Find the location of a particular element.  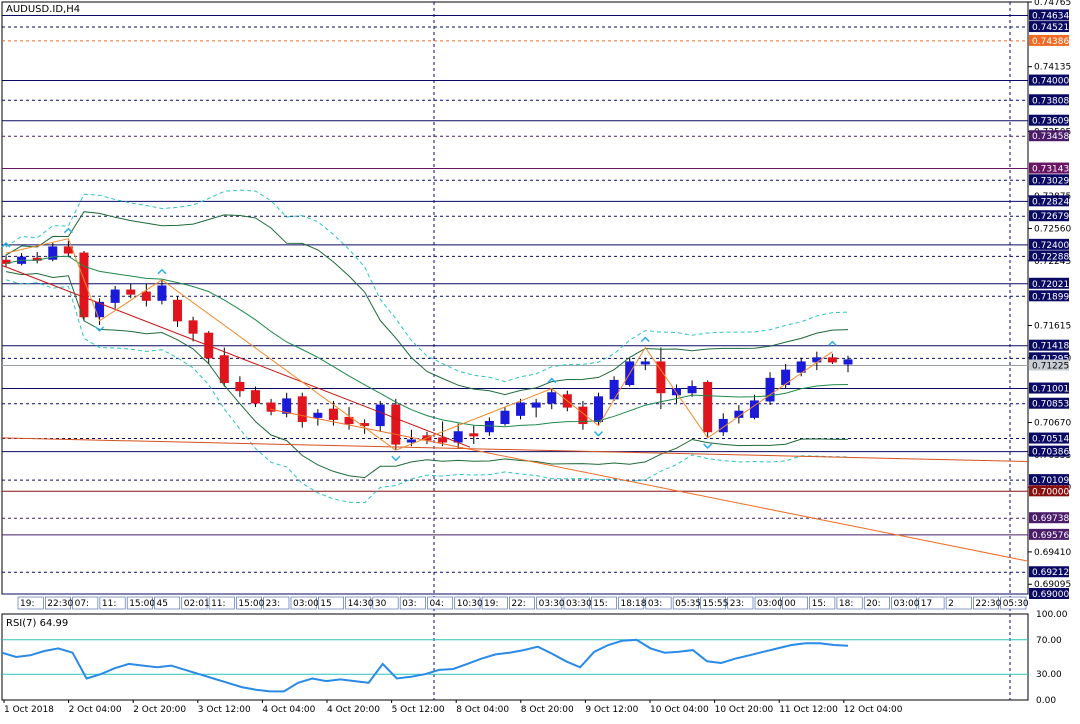

session-time-label-12: 14:30 is located at coordinates (361, 604).